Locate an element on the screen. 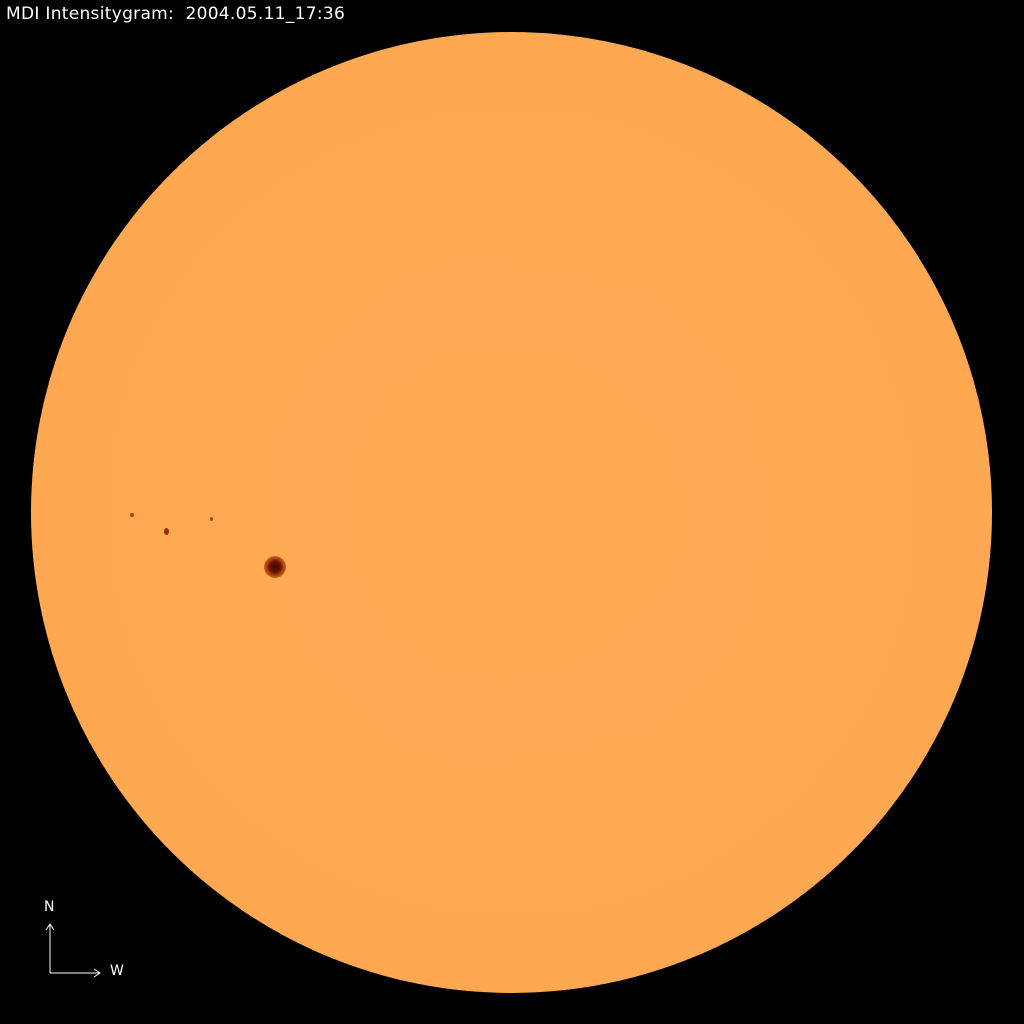 This screenshot has height=1024, width=1024. north-label: N is located at coordinates (49, 907).